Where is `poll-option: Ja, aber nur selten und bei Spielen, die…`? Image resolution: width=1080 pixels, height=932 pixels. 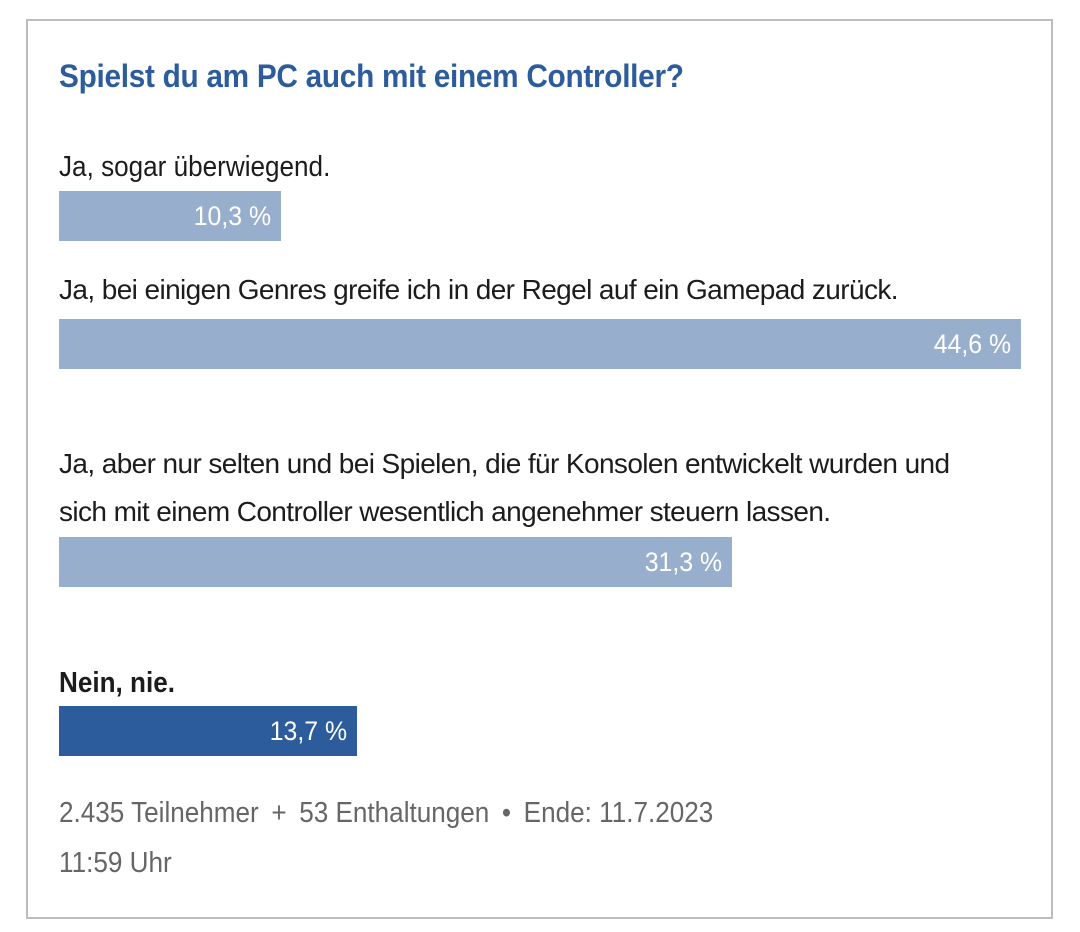
poll-option: Ja, aber nur selten und bei Spielen, die… is located at coordinates (540, 513).